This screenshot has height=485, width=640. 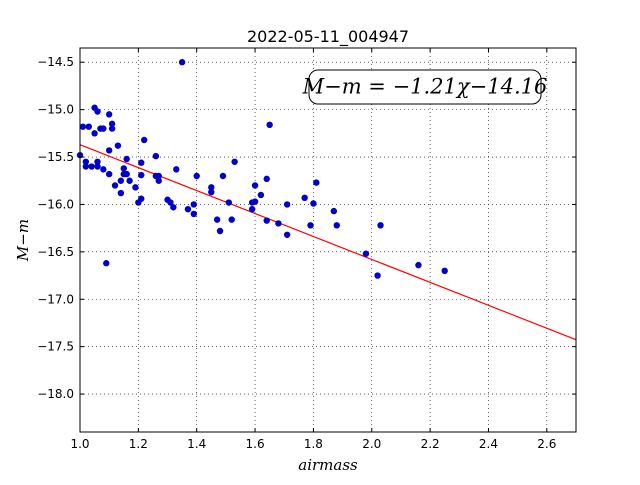 What do you see at coordinates (371, 444) in the screenshot?
I see `x-tick-label: 2.0` at bounding box center [371, 444].